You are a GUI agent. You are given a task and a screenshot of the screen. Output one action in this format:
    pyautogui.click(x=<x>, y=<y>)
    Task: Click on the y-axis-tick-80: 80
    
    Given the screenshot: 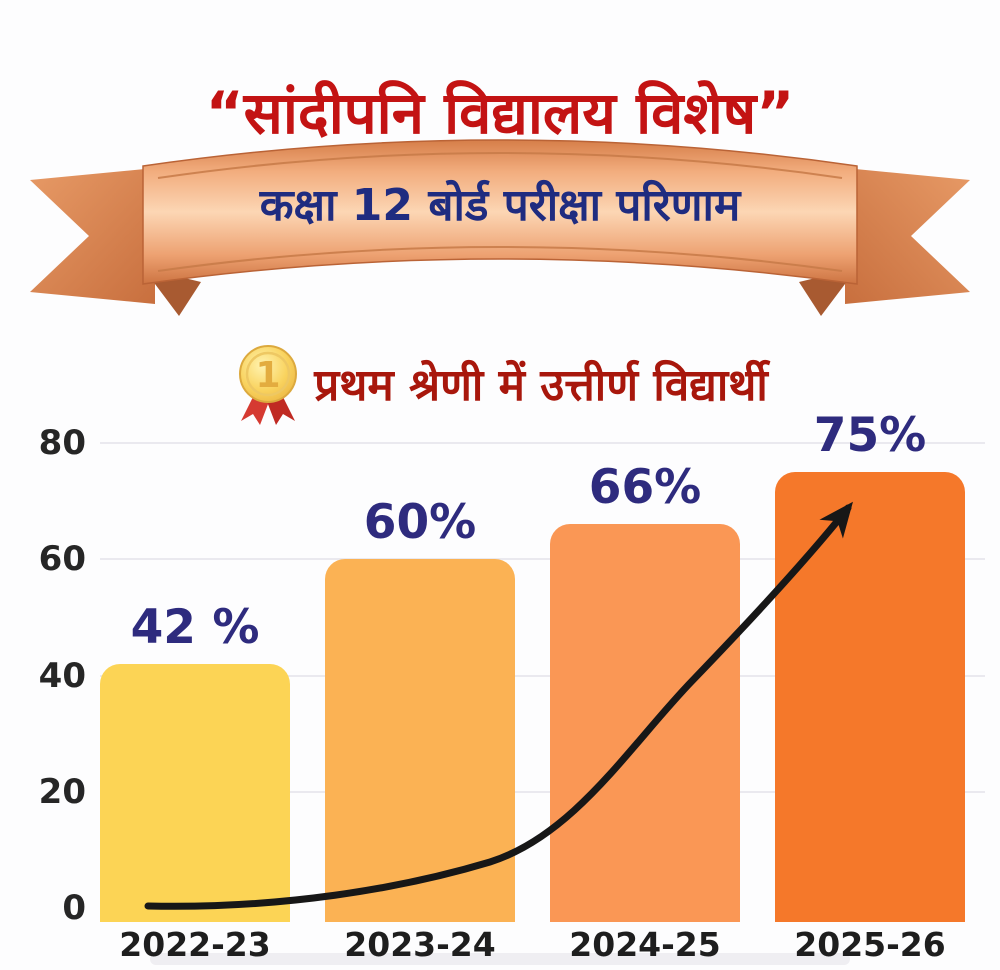 What is the action you would take?
    pyautogui.click(x=62, y=443)
    